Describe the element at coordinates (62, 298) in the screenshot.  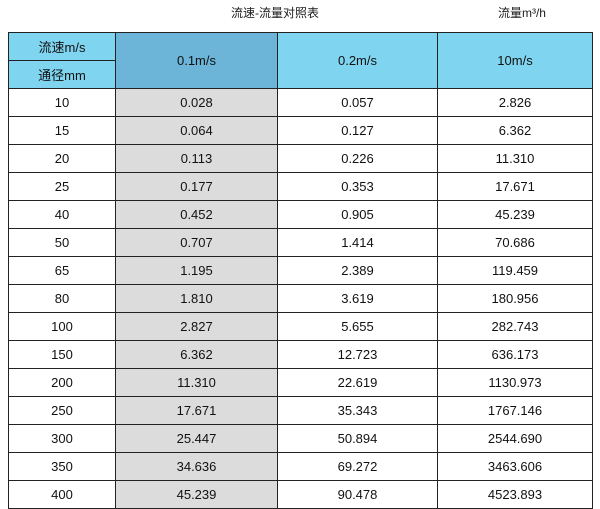
I see `row-dn: 80` at that location.